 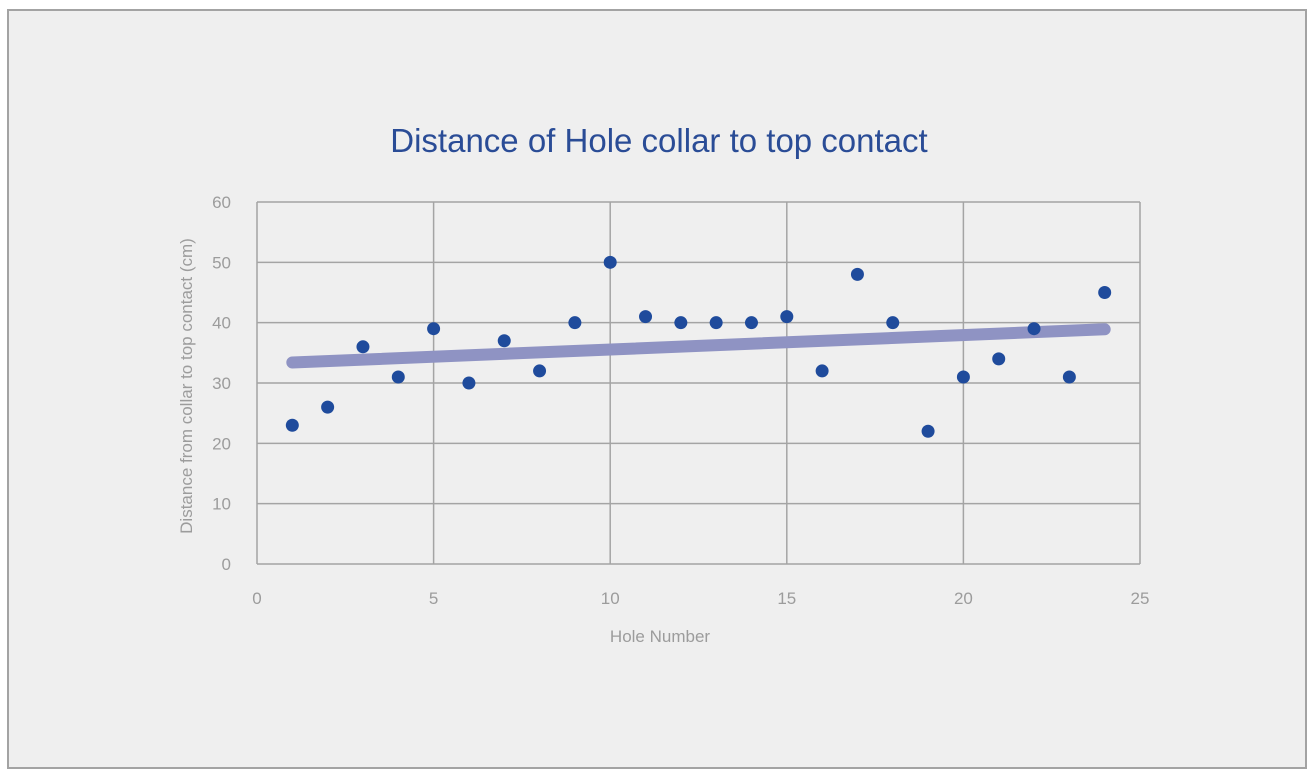 What do you see at coordinates (221, 262) in the screenshot?
I see `y-tick-label: 50` at bounding box center [221, 262].